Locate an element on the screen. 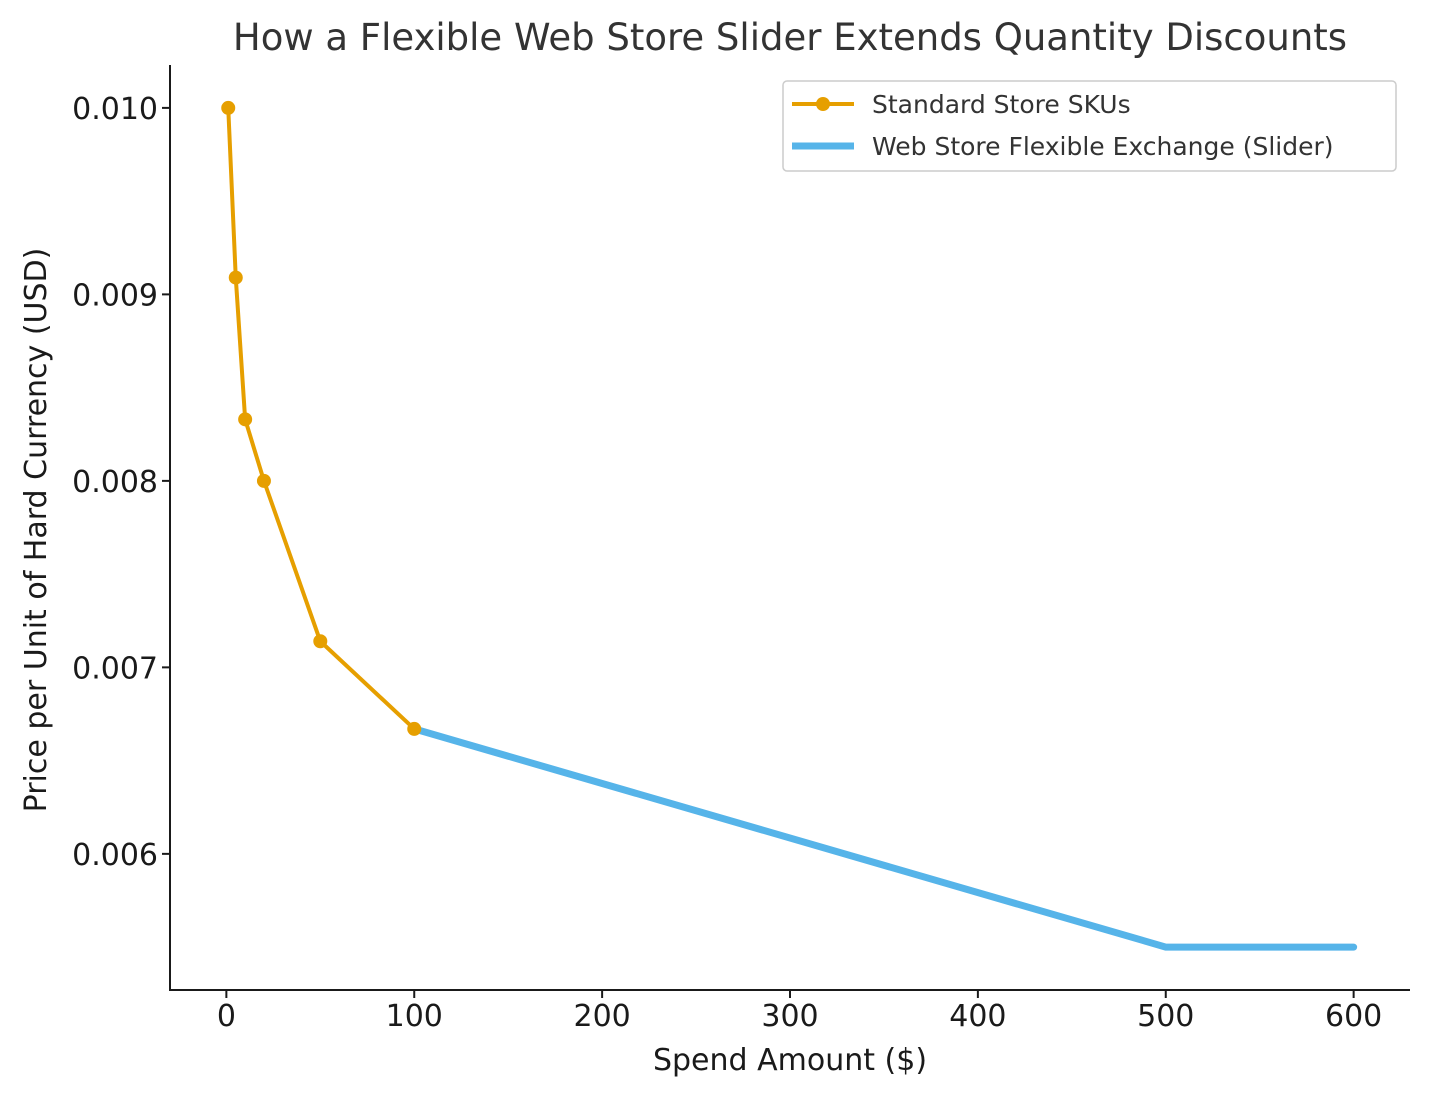 The height and width of the screenshot is (1097, 1429). x-tick-label: 400 is located at coordinates (977, 1016).